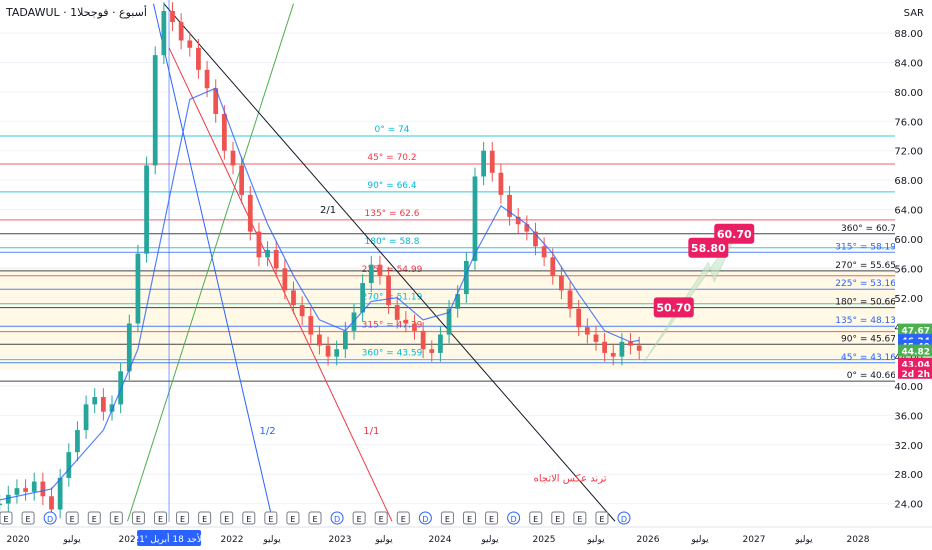 The image size is (932, 550). What do you see at coordinates (691, 294) in the screenshot?
I see `projection-arrow` at bounding box center [691, 294].